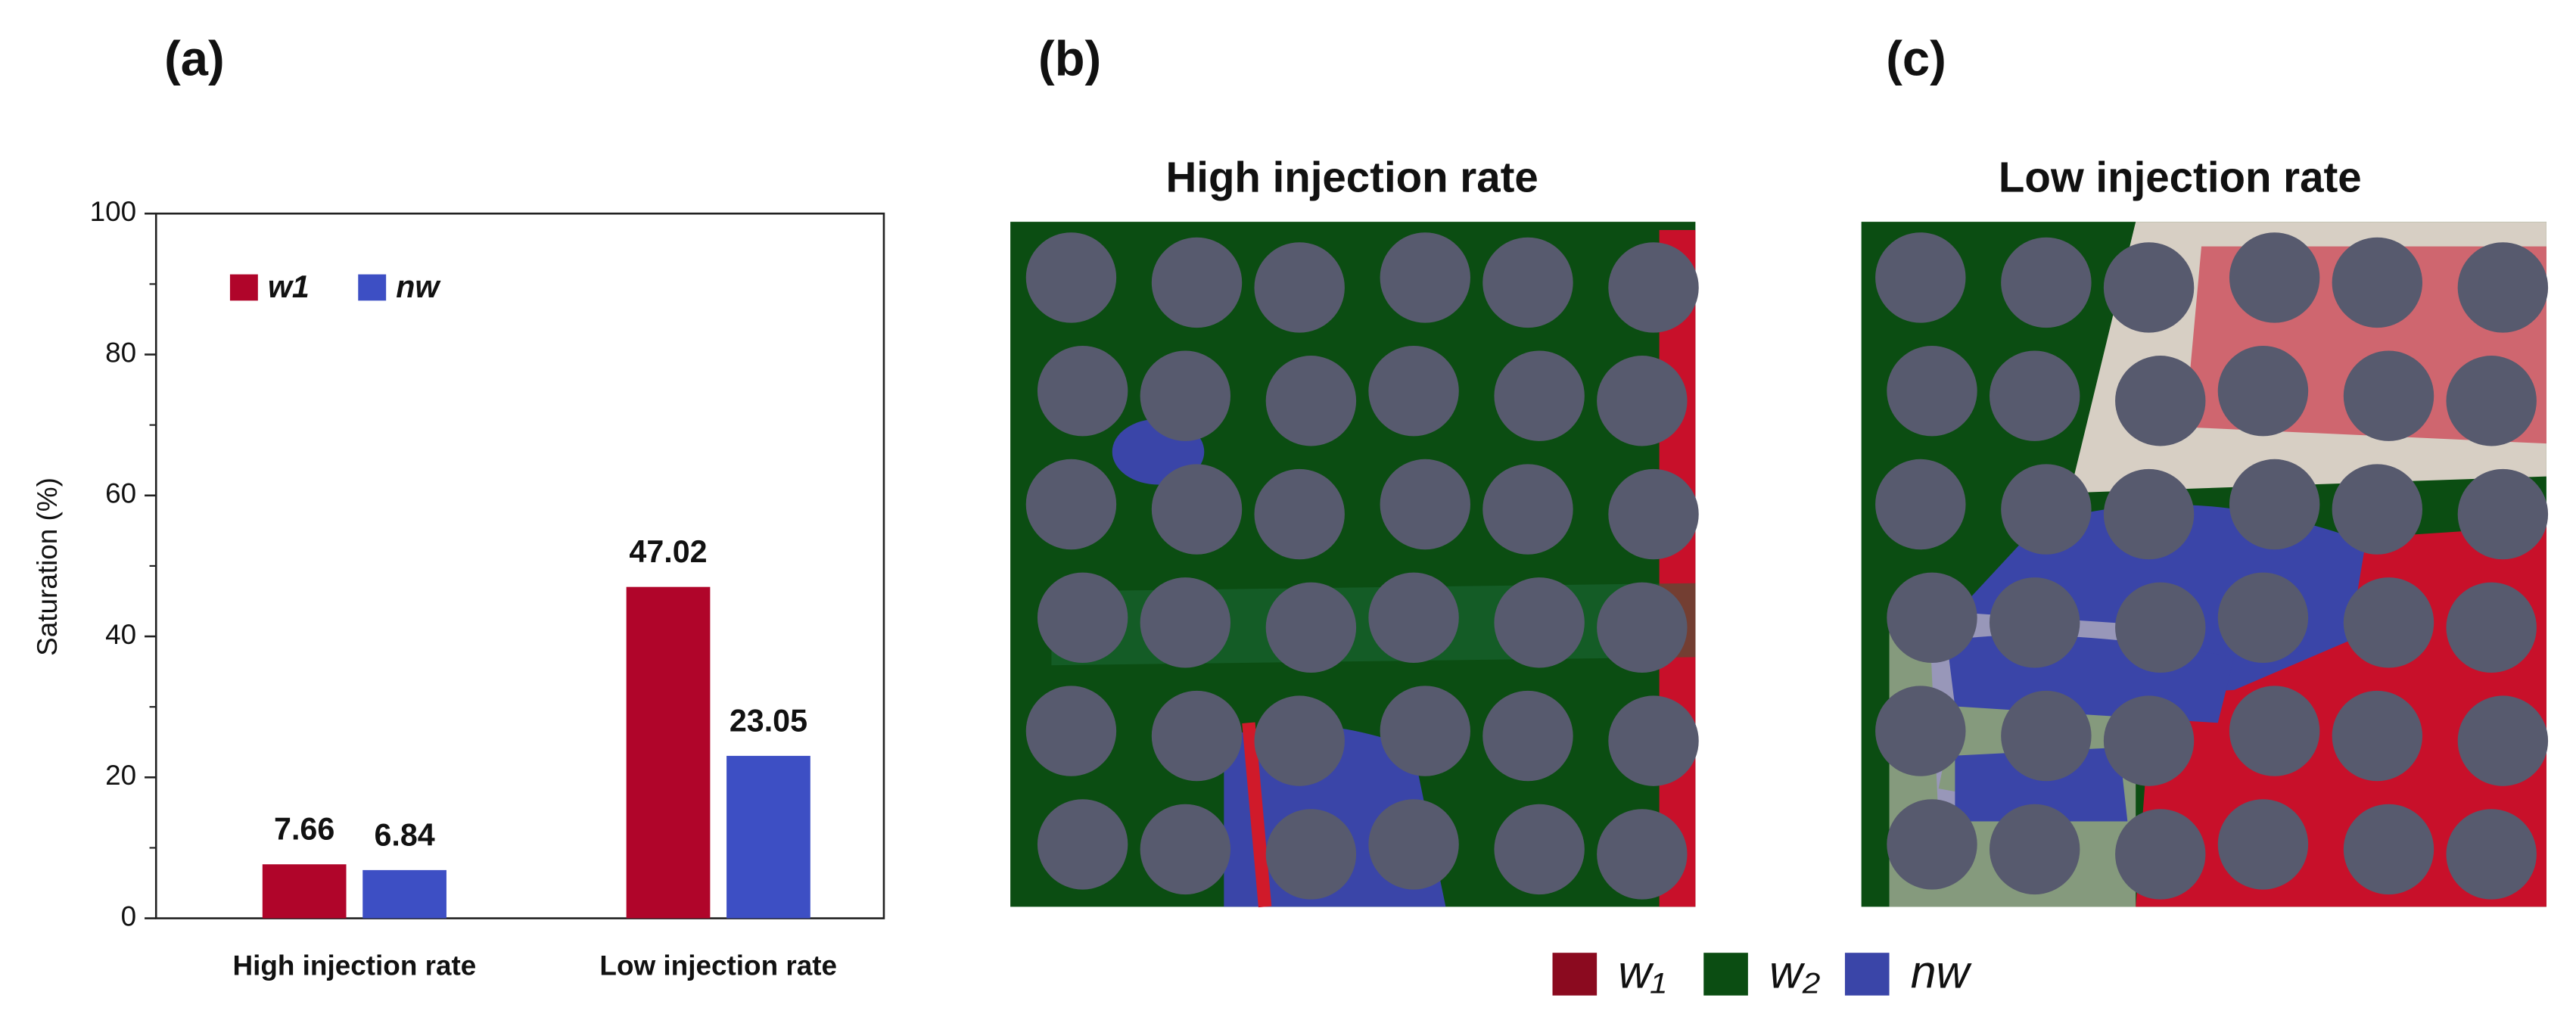 Image resolution: width=2576 pixels, height=1020 pixels. What do you see at coordinates (121, 352) in the screenshot?
I see `y-tick-label: 80` at bounding box center [121, 352].